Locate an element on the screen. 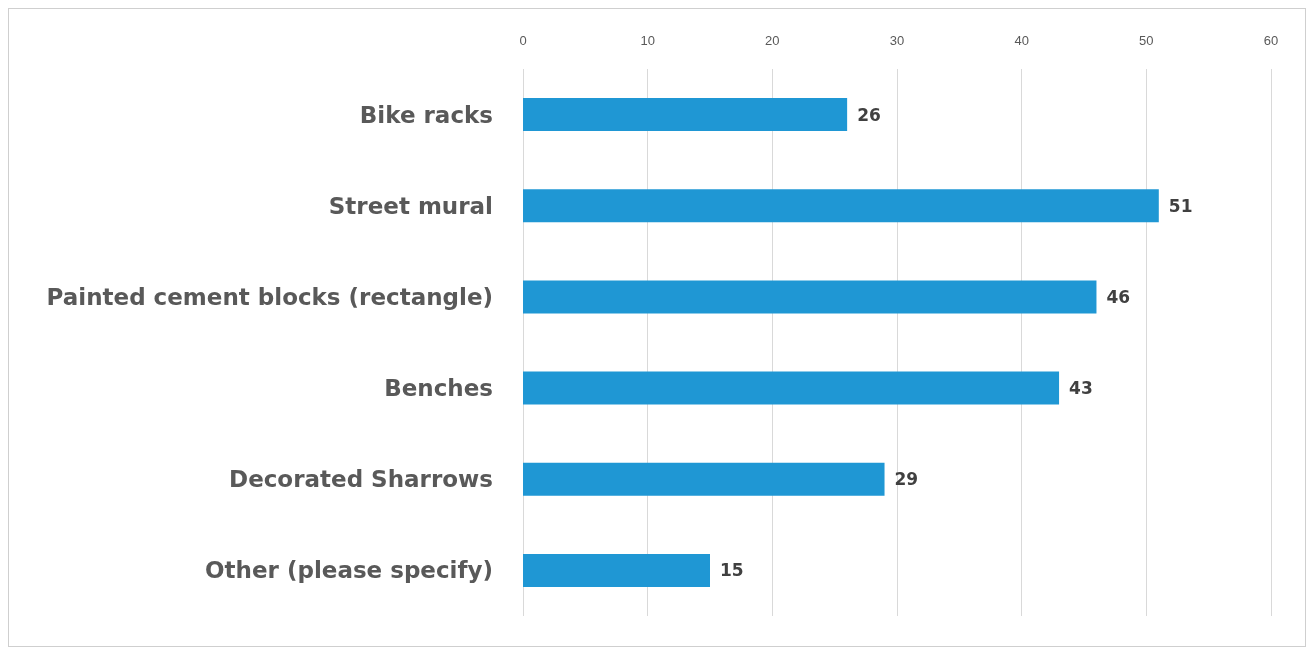 The width and height of the screenshot is (1314, 655). y-tick-label: Decorated Sharrows is located at coordinates (361, 479).